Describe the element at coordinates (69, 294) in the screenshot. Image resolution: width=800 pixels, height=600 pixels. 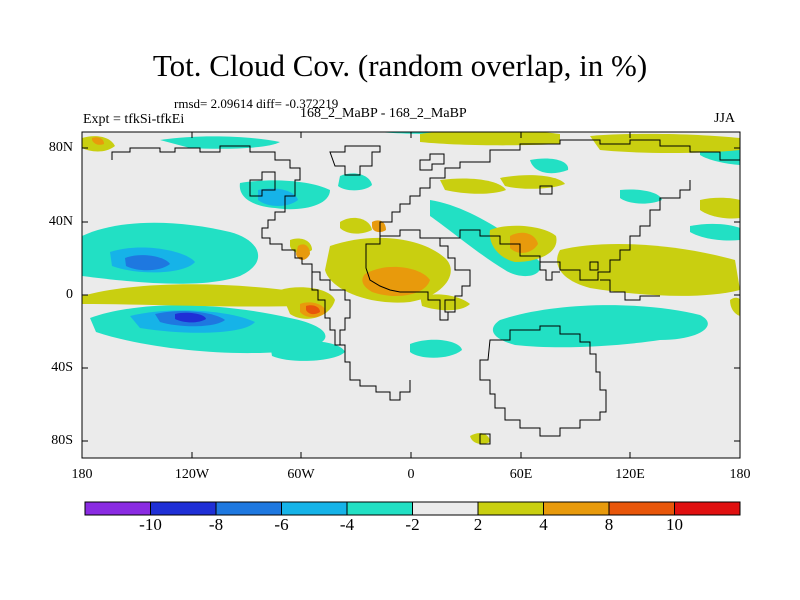
I see `lat-label-0: 0` at that location.